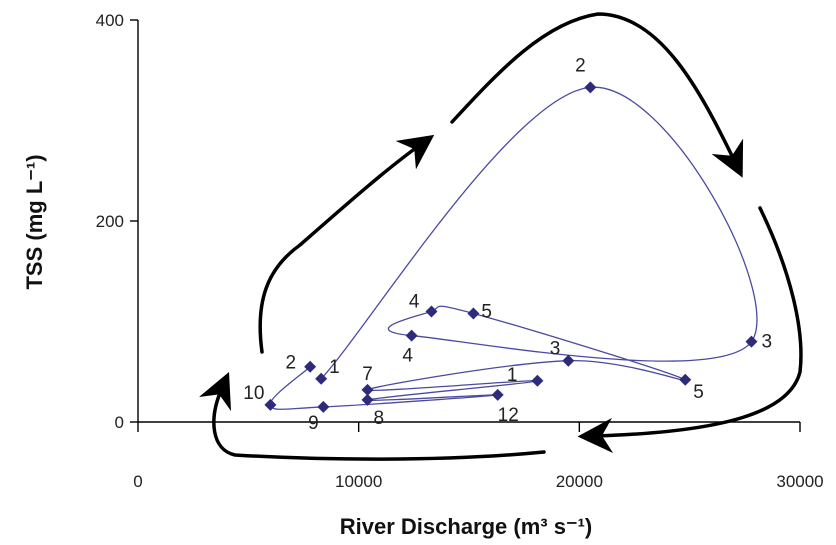 The height and width of the screenshot is (545, 836). Describe the element at coordinates (34, 221) in the screenshot. I see `y-axis-title: TSS (mg L⁻¹)` at that location.